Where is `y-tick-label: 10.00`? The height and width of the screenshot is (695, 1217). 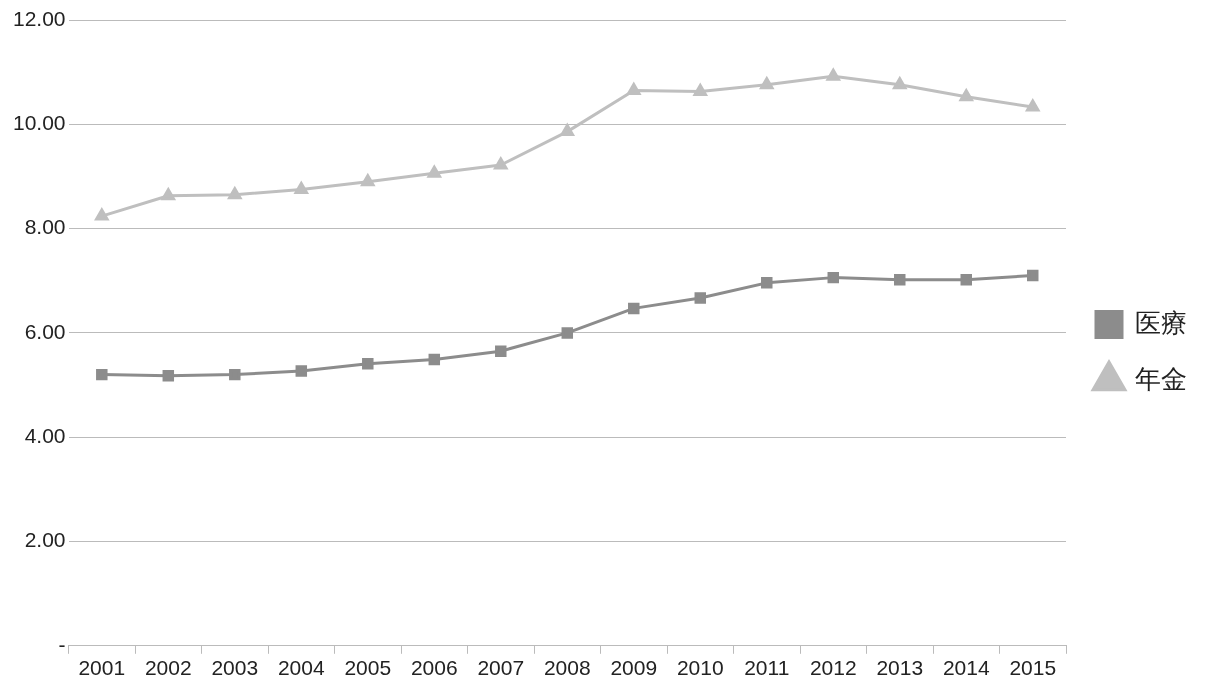 y-tick-label: 10.00 is located at coordinates (39, 123).